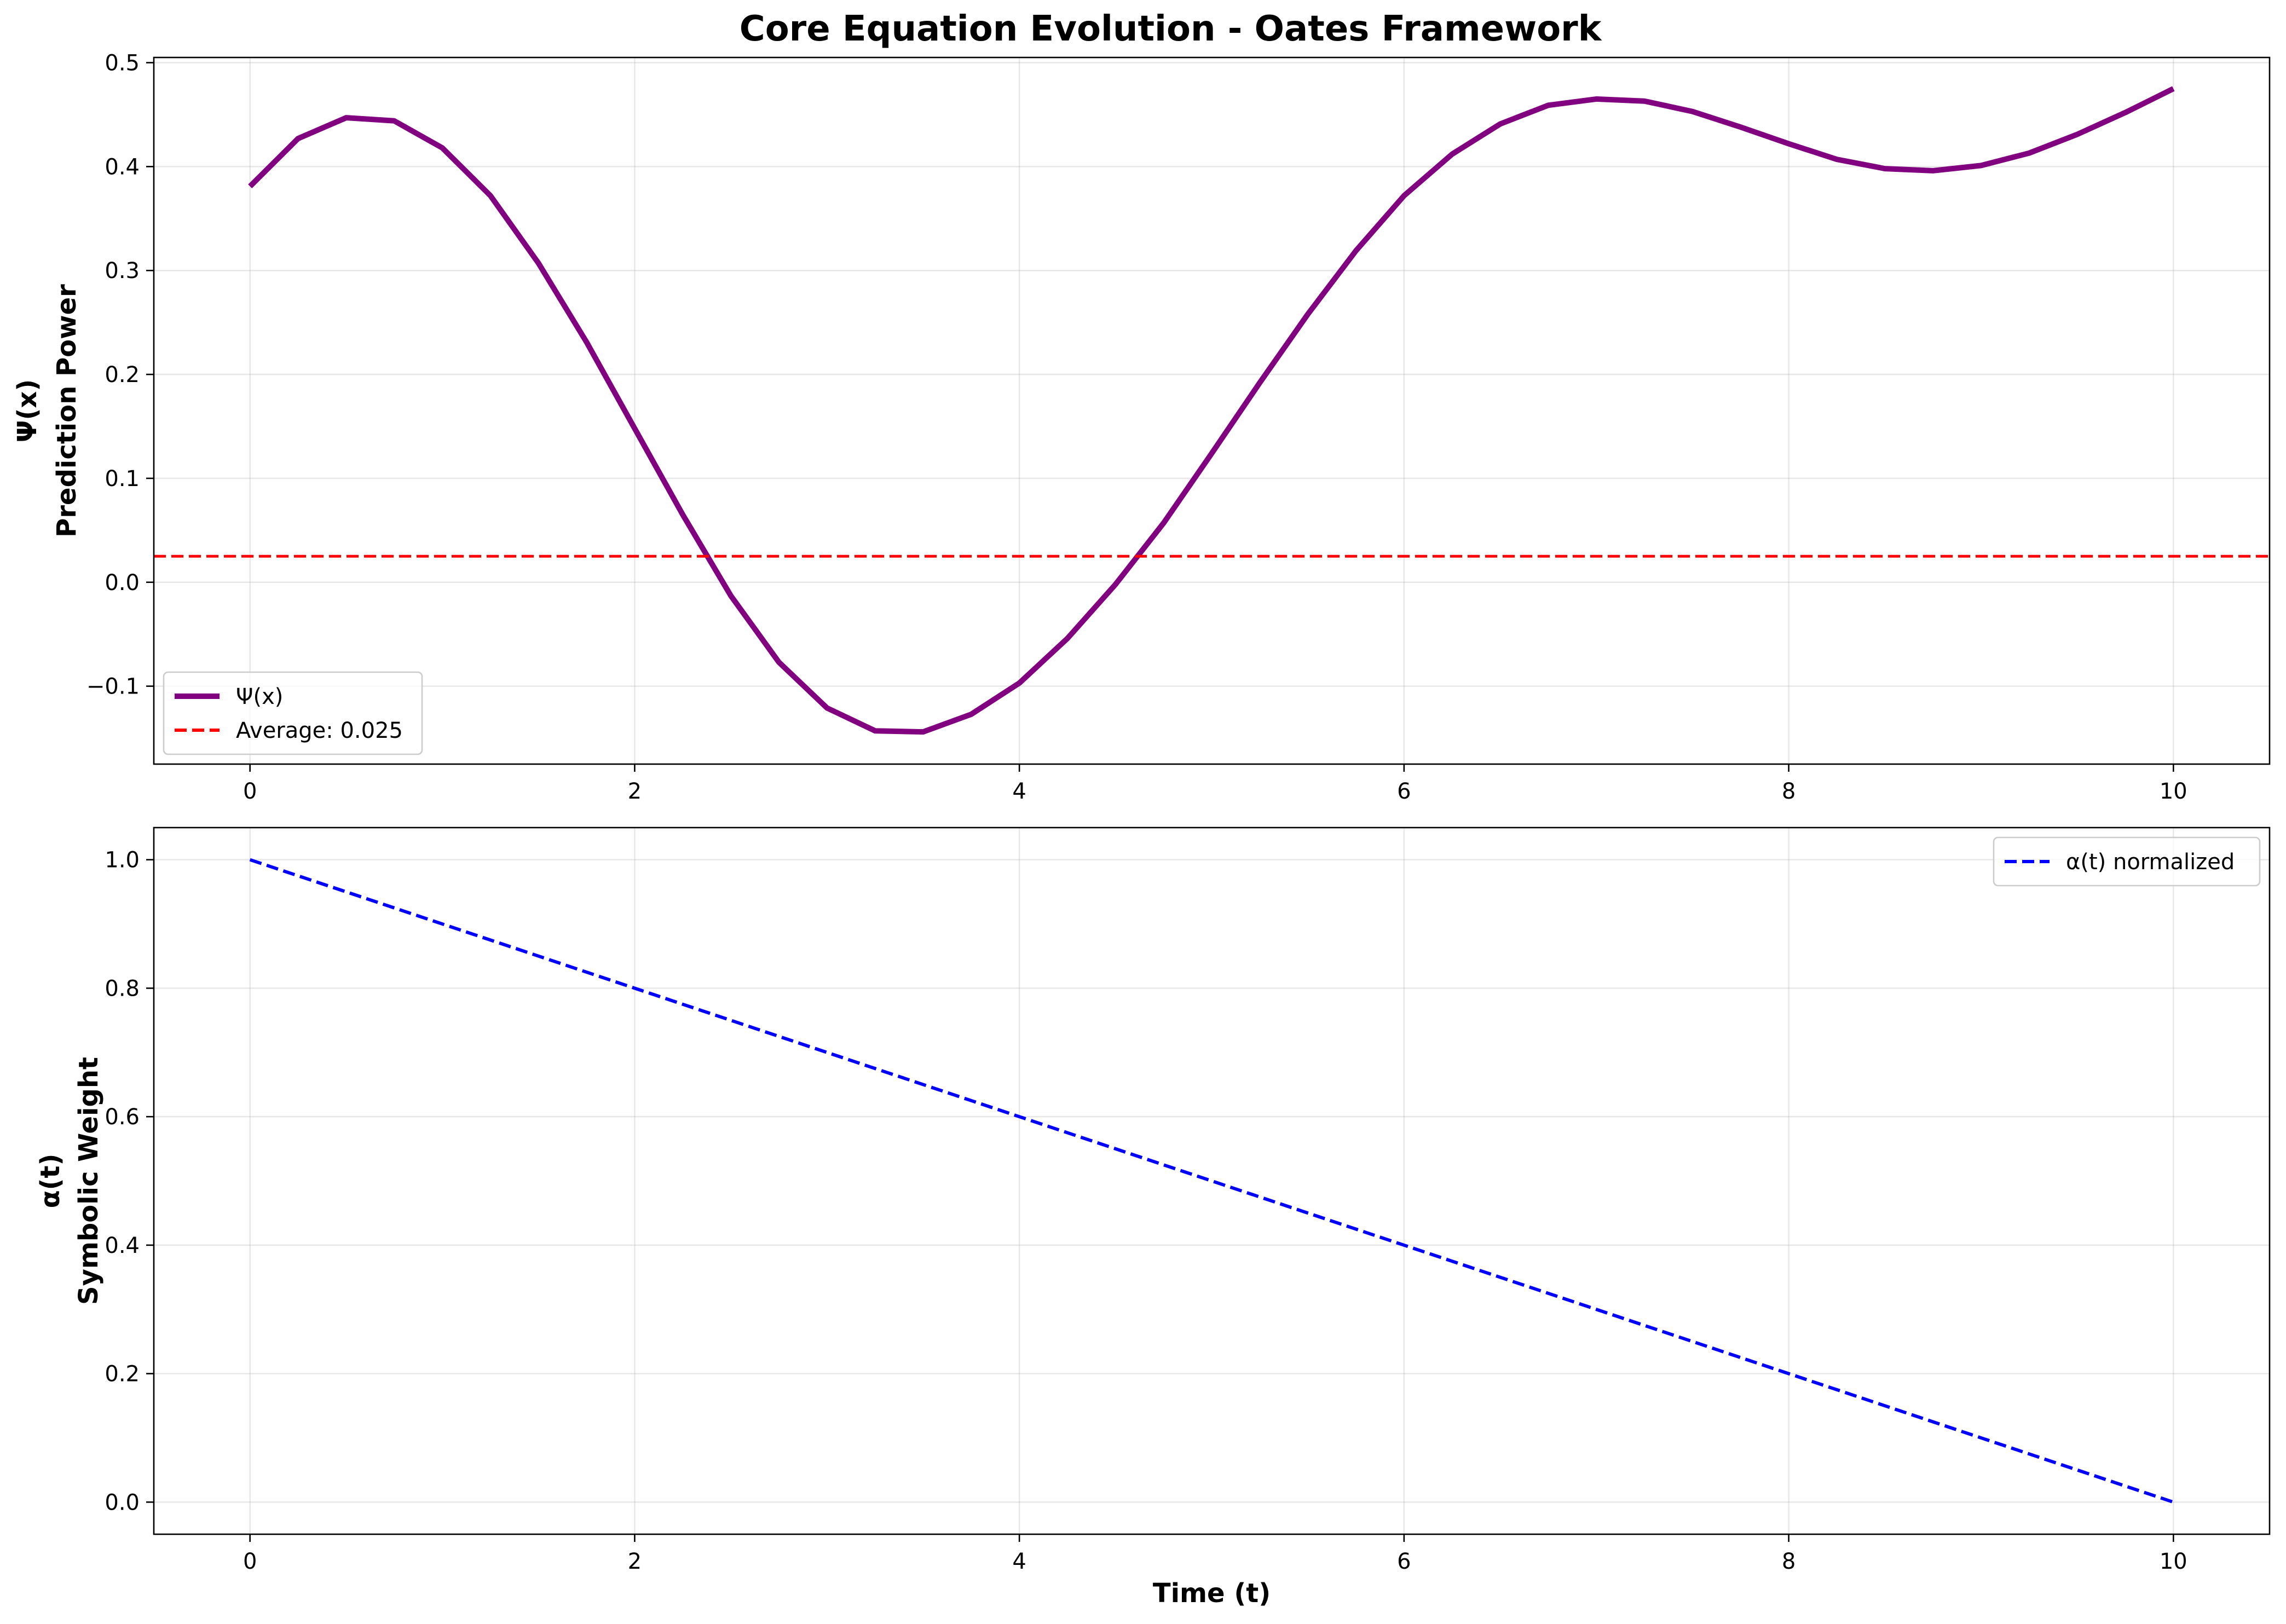 This screenshot has width=2286, height=1624. I want to click on legend-label: α(t) normalized, so click(2151, 862).